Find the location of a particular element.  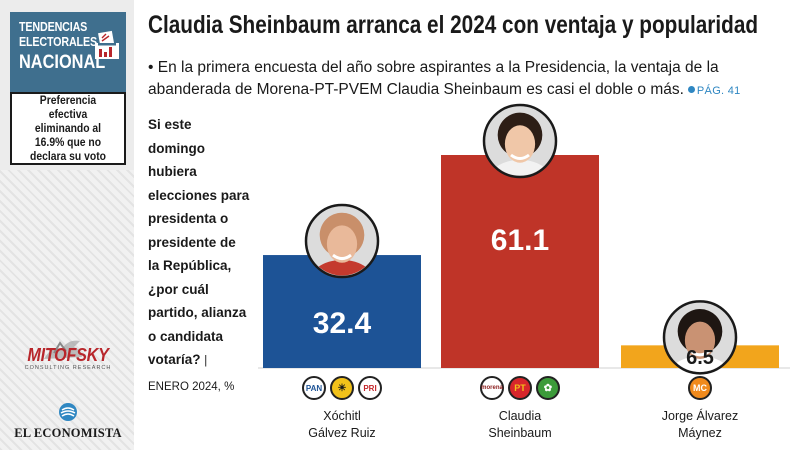

mitofsky-tagline: consulting research is located at coordinates (68, 368).